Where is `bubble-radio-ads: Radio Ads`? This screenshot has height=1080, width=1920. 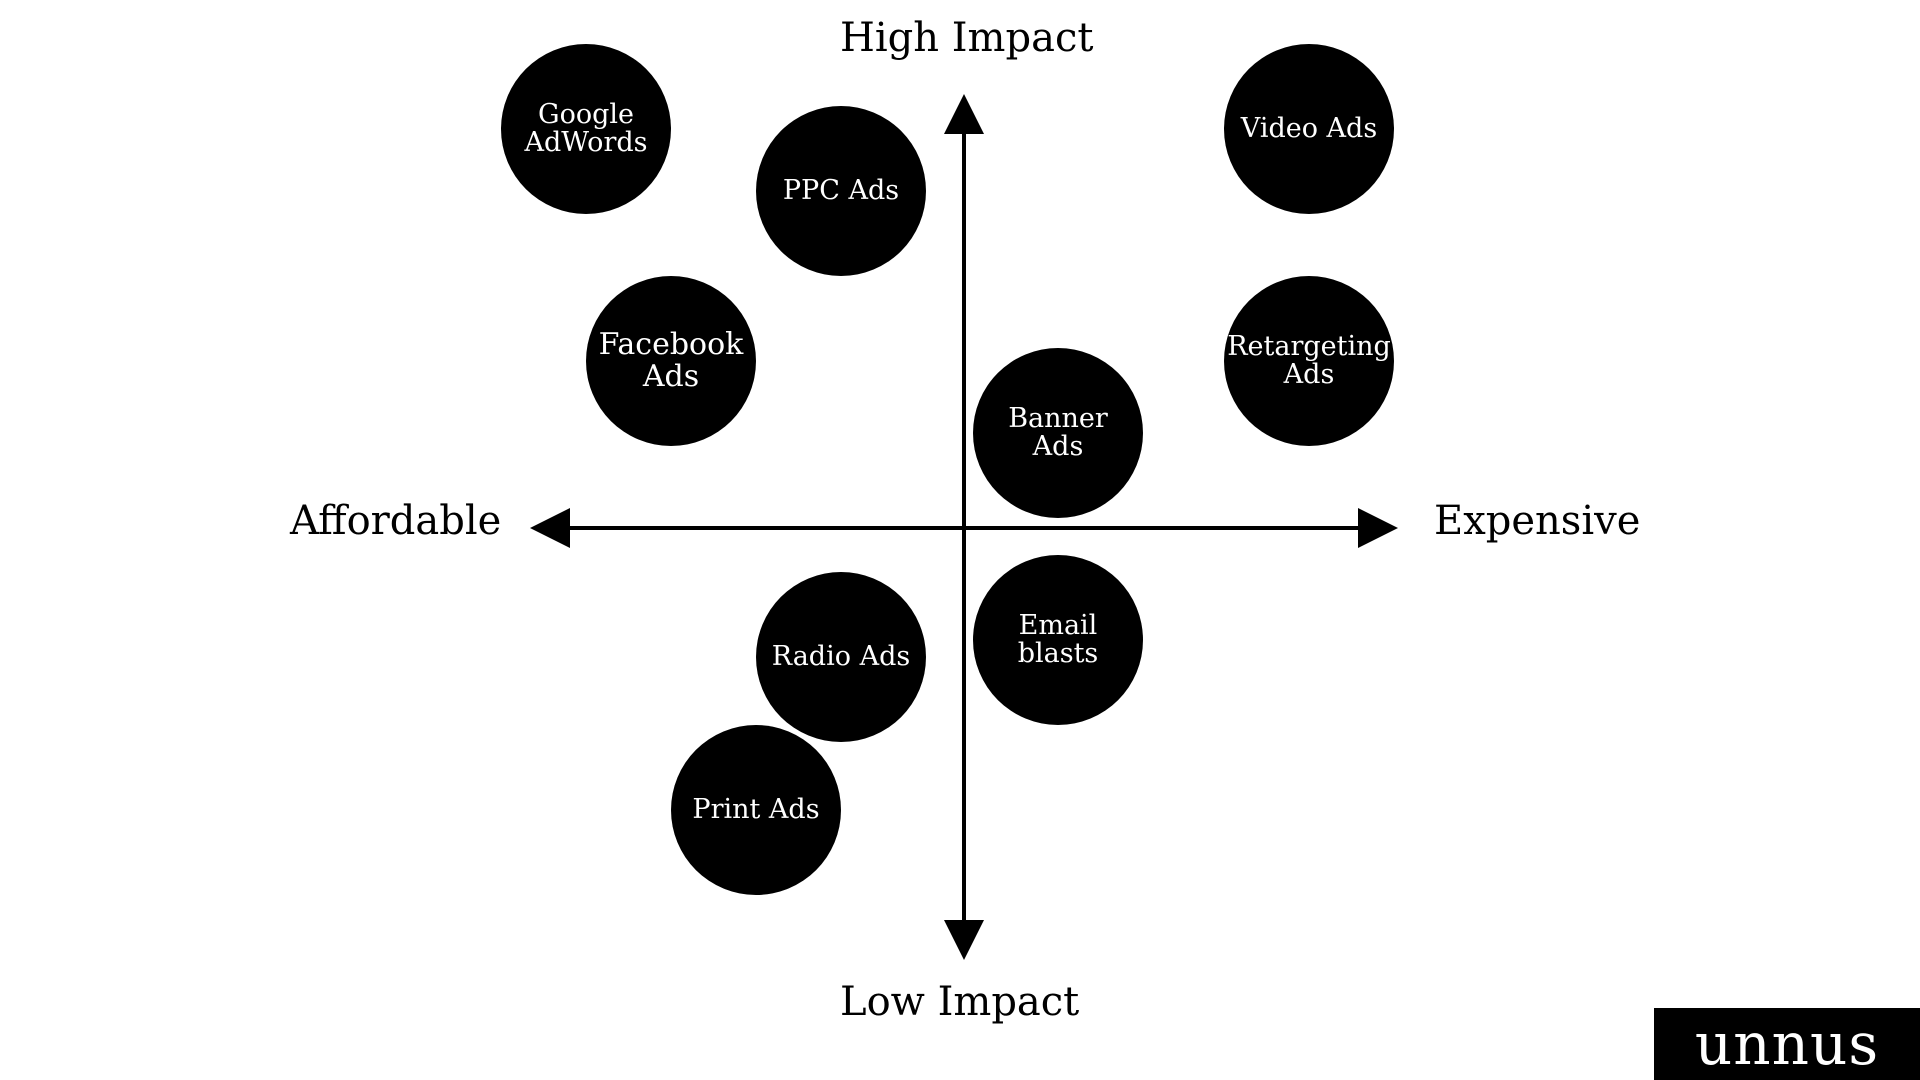 bubble-radio-ads: Radio Ads is located at coordinates (841, 657).